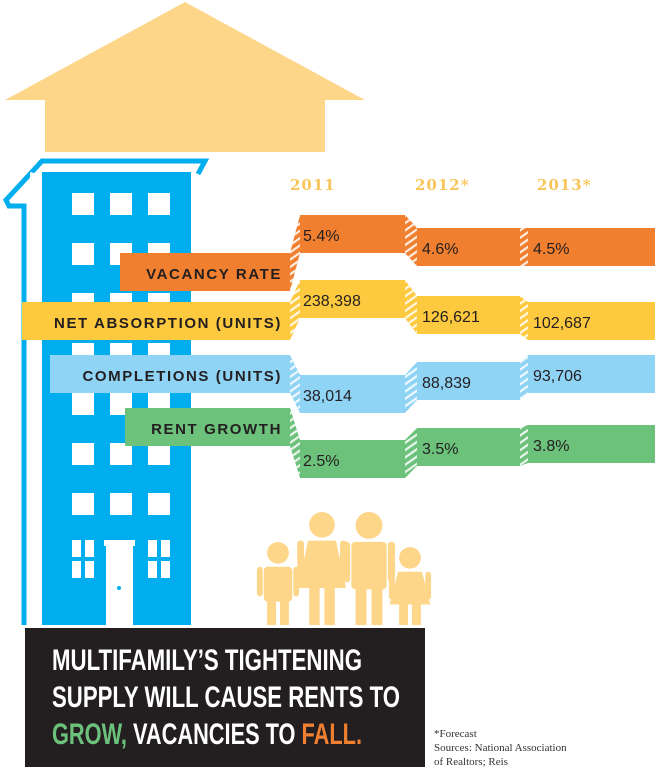 This screenshot has height=769, width=659. Describe the element at coordinates (440, 449) in the screenshot. I see `metric-value: 3.5%` at that location.